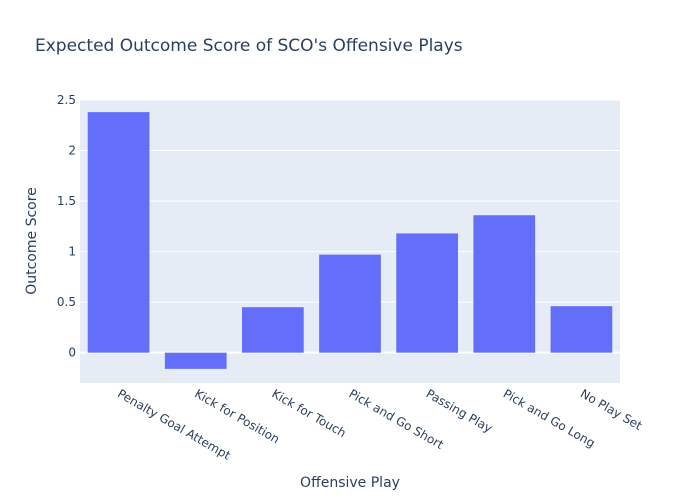 The width and height of the screenshot is (700, 500). Describe the element at coordinates (72, 353) in the screenshot. I see `y-tick-label: 0` at that location.